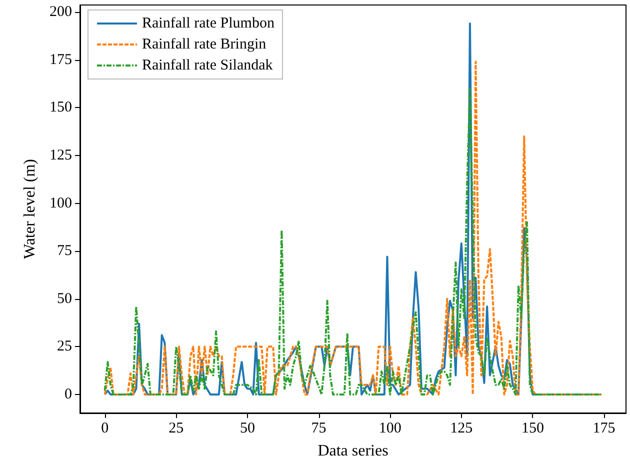 This screenshot has height=464, width=630. What do you see at coordinates (61, 60) in the screenshot?
I see `y-tick-label: 175` at bounding box center [61, 60].